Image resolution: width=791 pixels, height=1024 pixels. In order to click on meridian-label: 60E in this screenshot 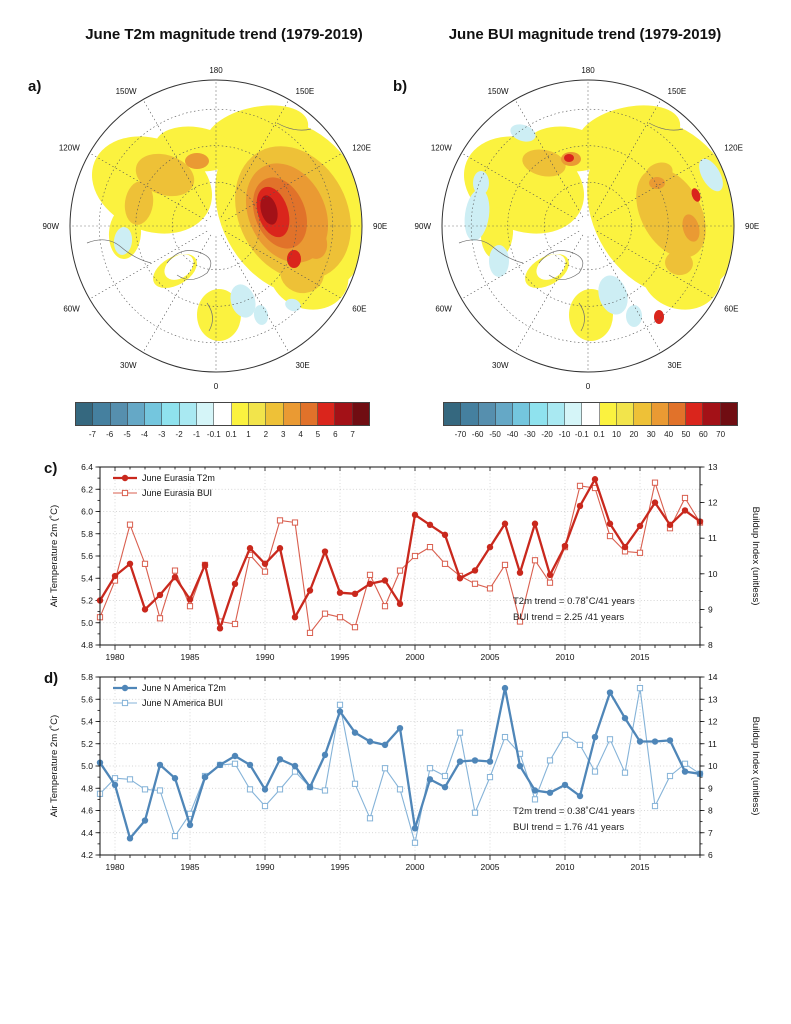, I will do `click(731, 309)`.